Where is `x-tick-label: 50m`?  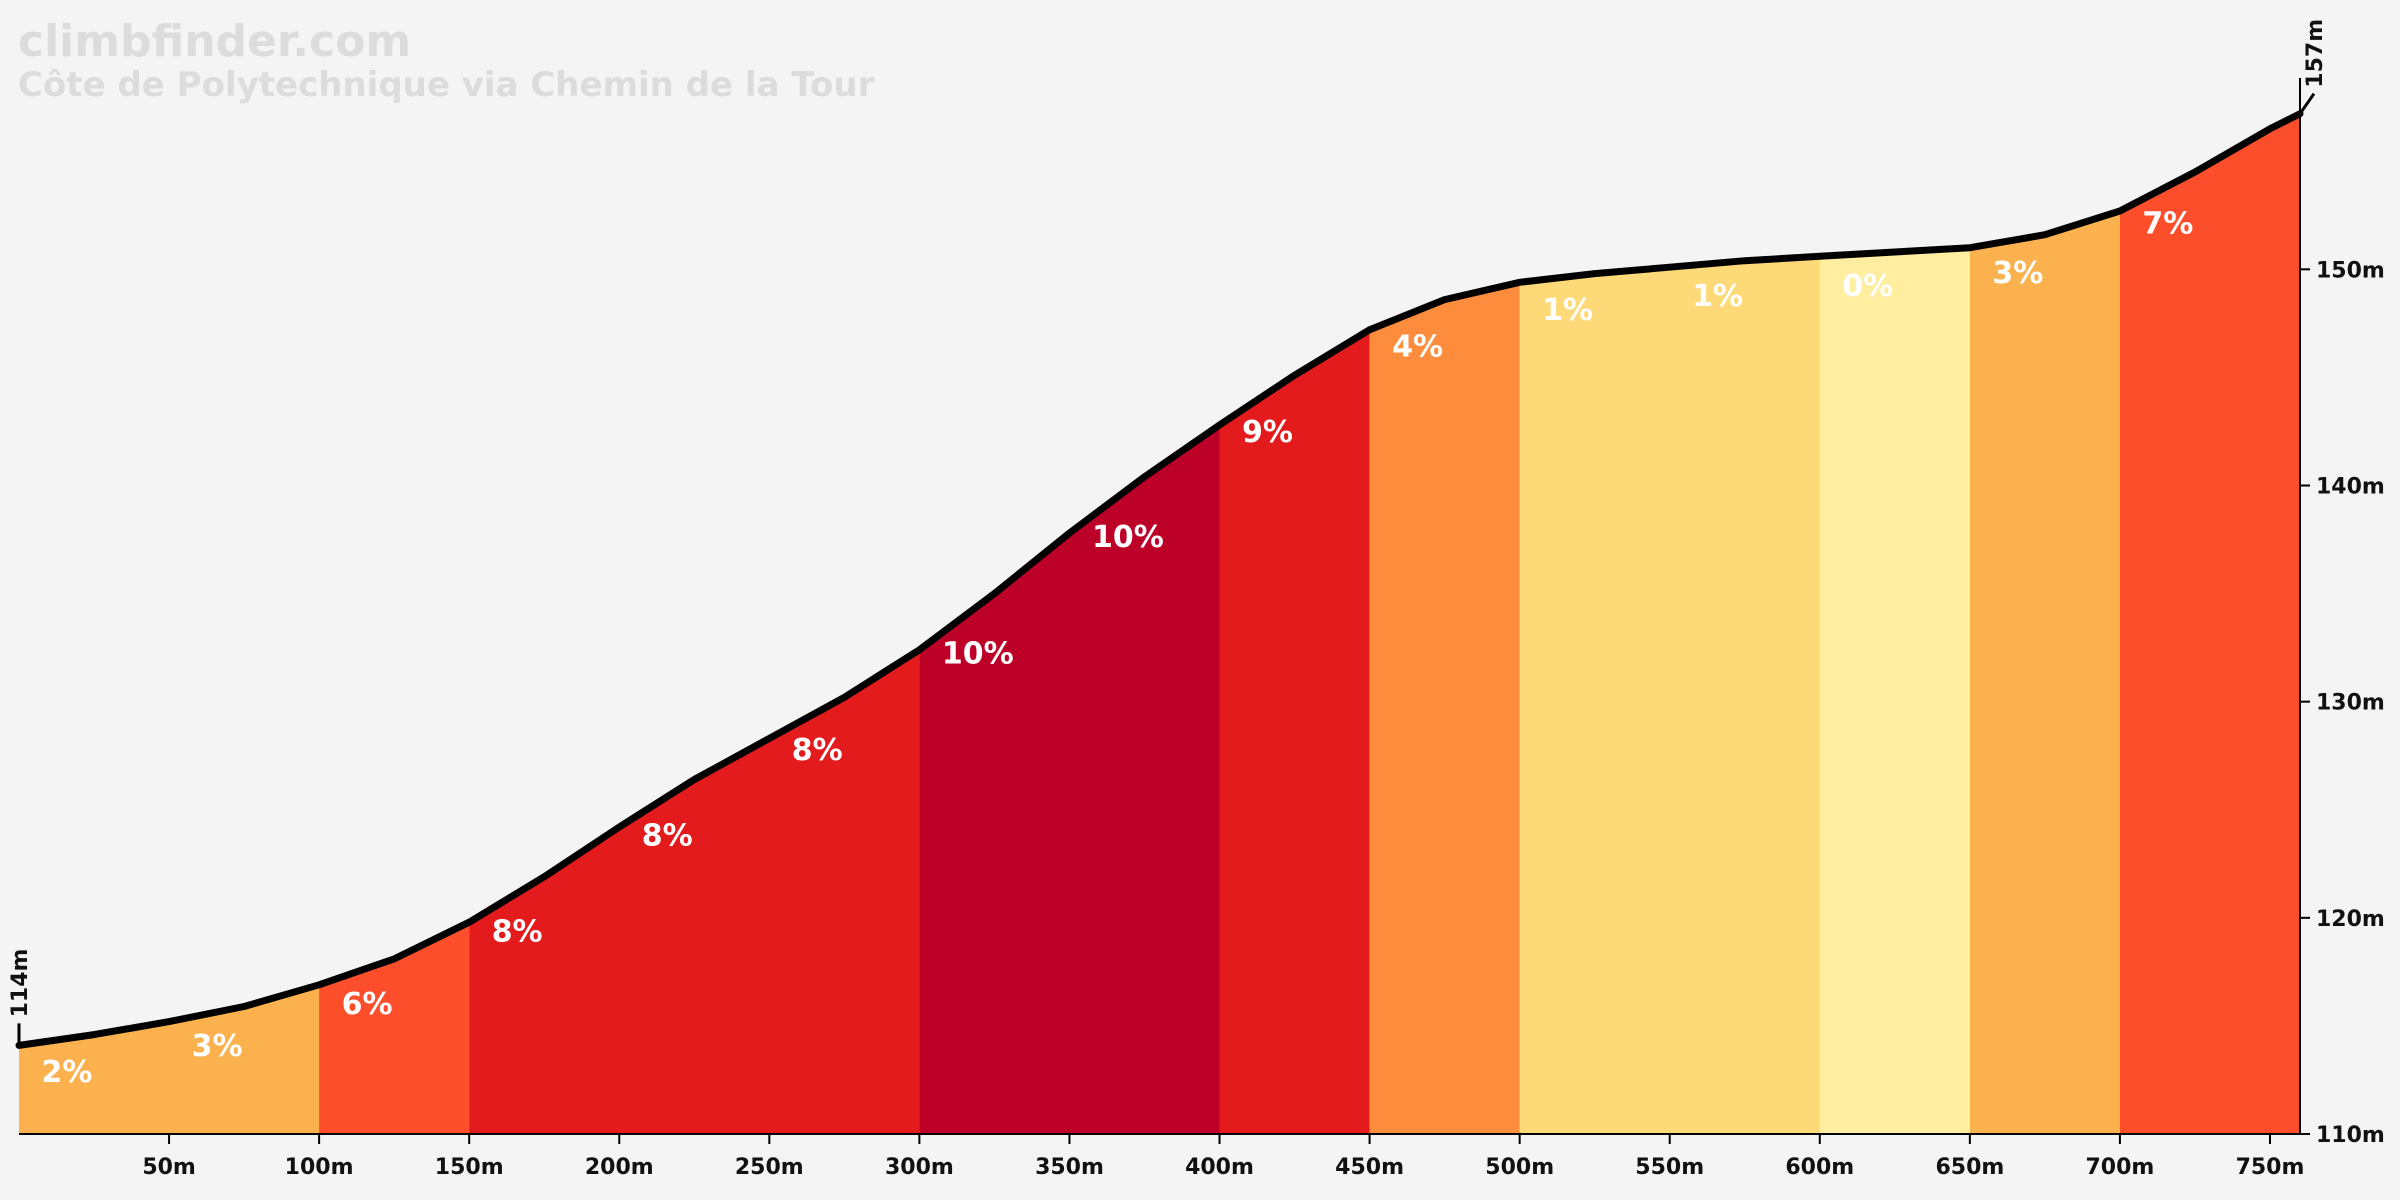
x-tick-label: 50m is located at coordinates (169, 1167).